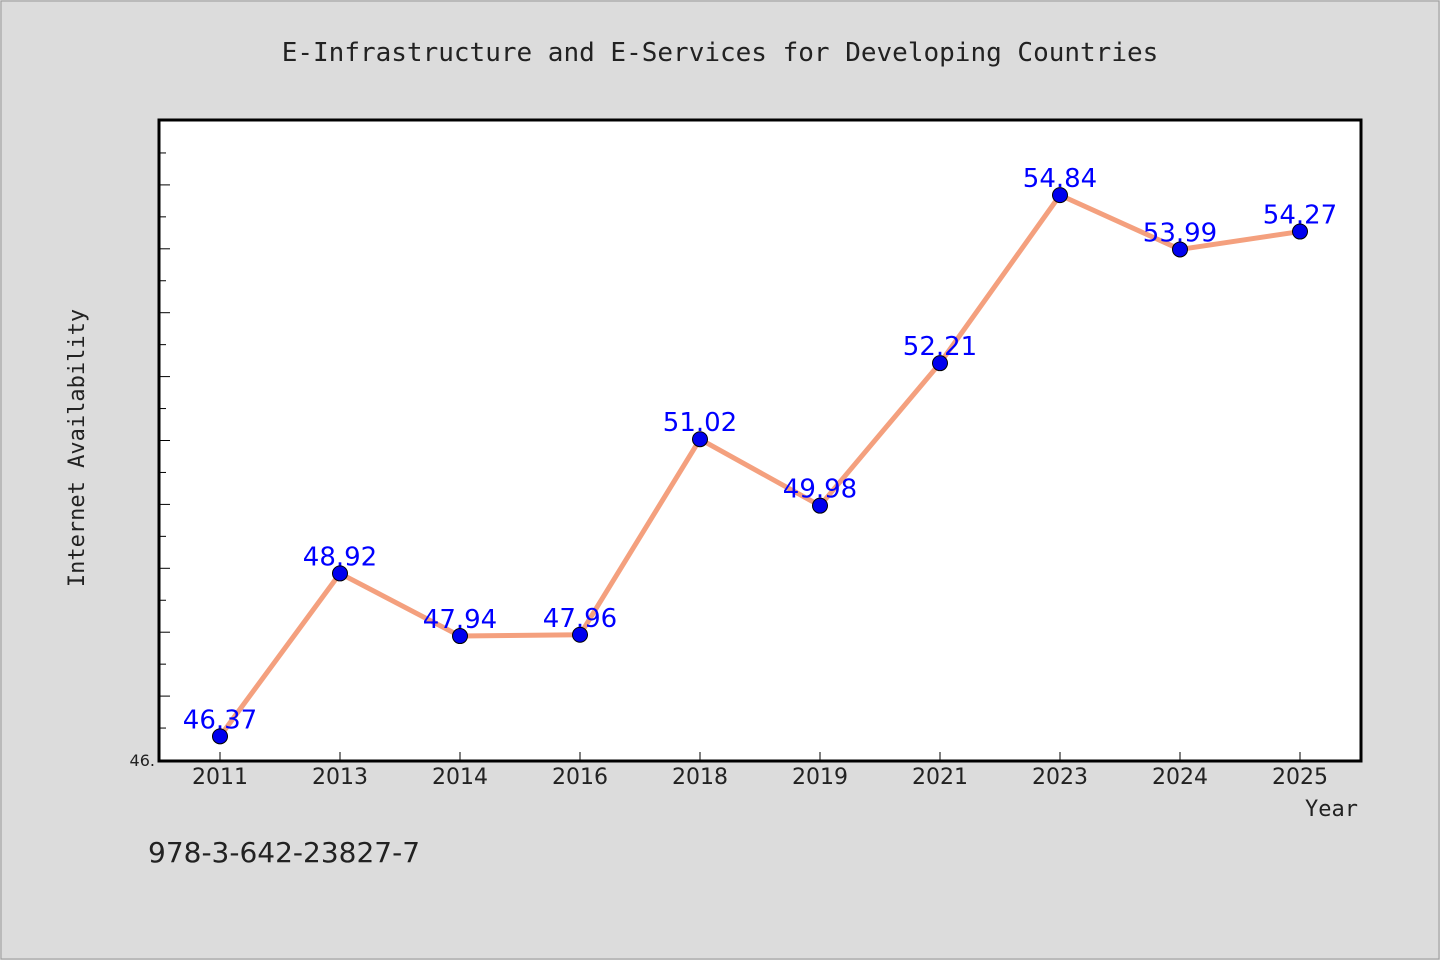 This screenshot has height=960, width=1440. I want to click on y-axis-ticks, so click(165, 440).